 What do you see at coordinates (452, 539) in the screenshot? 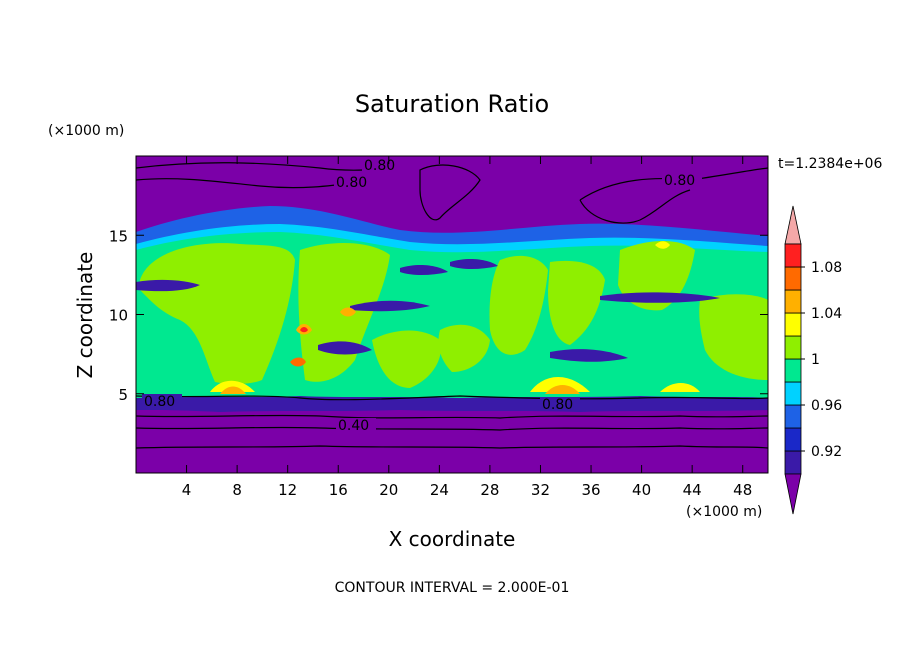
I see `x-axis-title: X coordinate` at bounding box center [452, 539].